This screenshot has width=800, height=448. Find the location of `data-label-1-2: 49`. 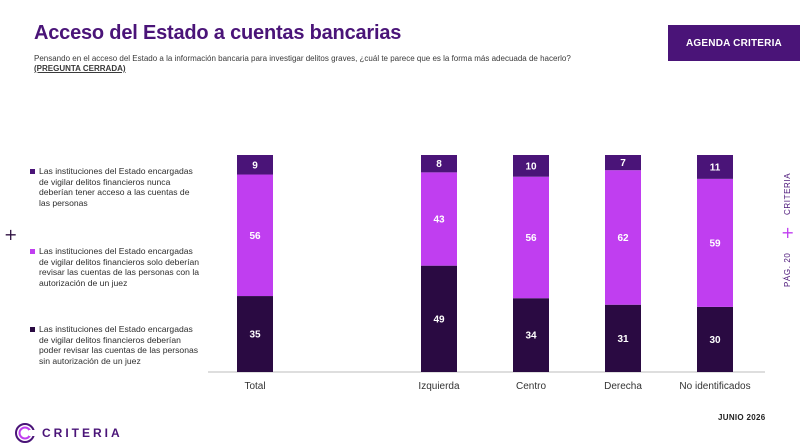

data-label-1-2: 49 is located at coordinates (439, 319).